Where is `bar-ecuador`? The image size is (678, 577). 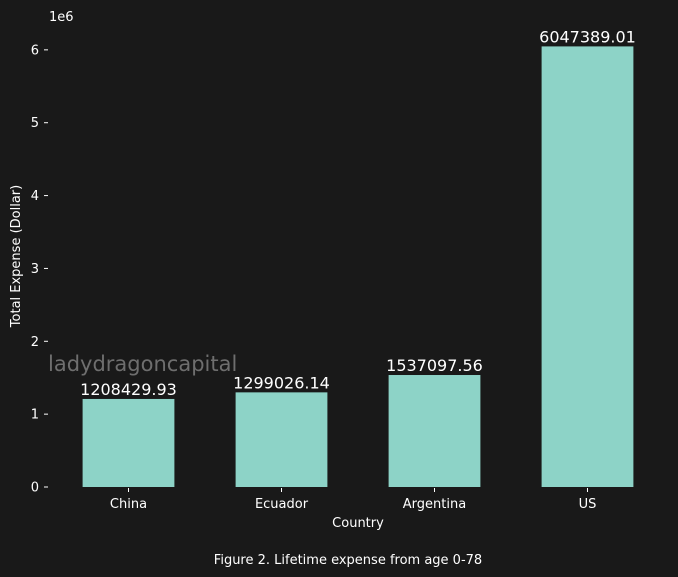 bar-ecuador is located at coordinates (281, 439).